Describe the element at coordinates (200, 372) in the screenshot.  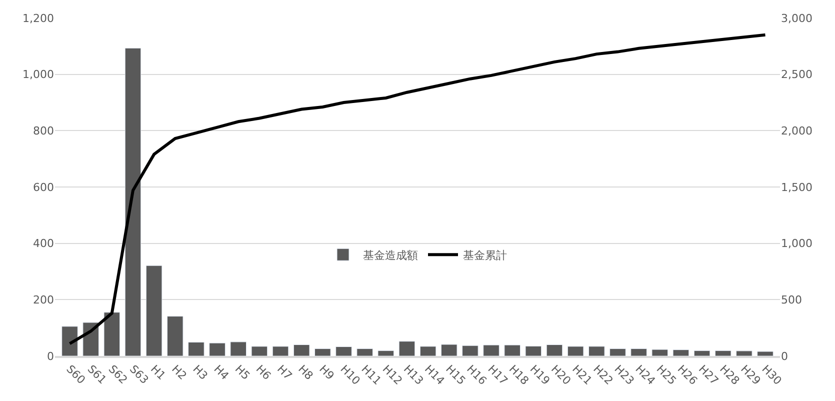
I see `x-tick-label: H3` at that location.